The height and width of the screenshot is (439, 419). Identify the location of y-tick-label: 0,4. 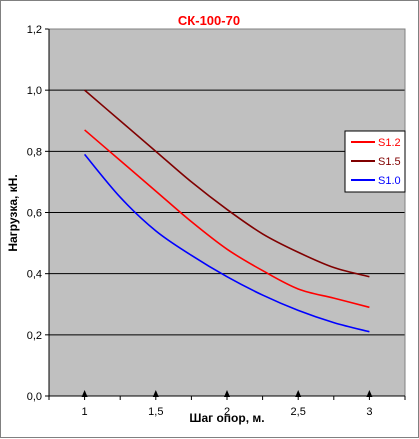
(34, 275).